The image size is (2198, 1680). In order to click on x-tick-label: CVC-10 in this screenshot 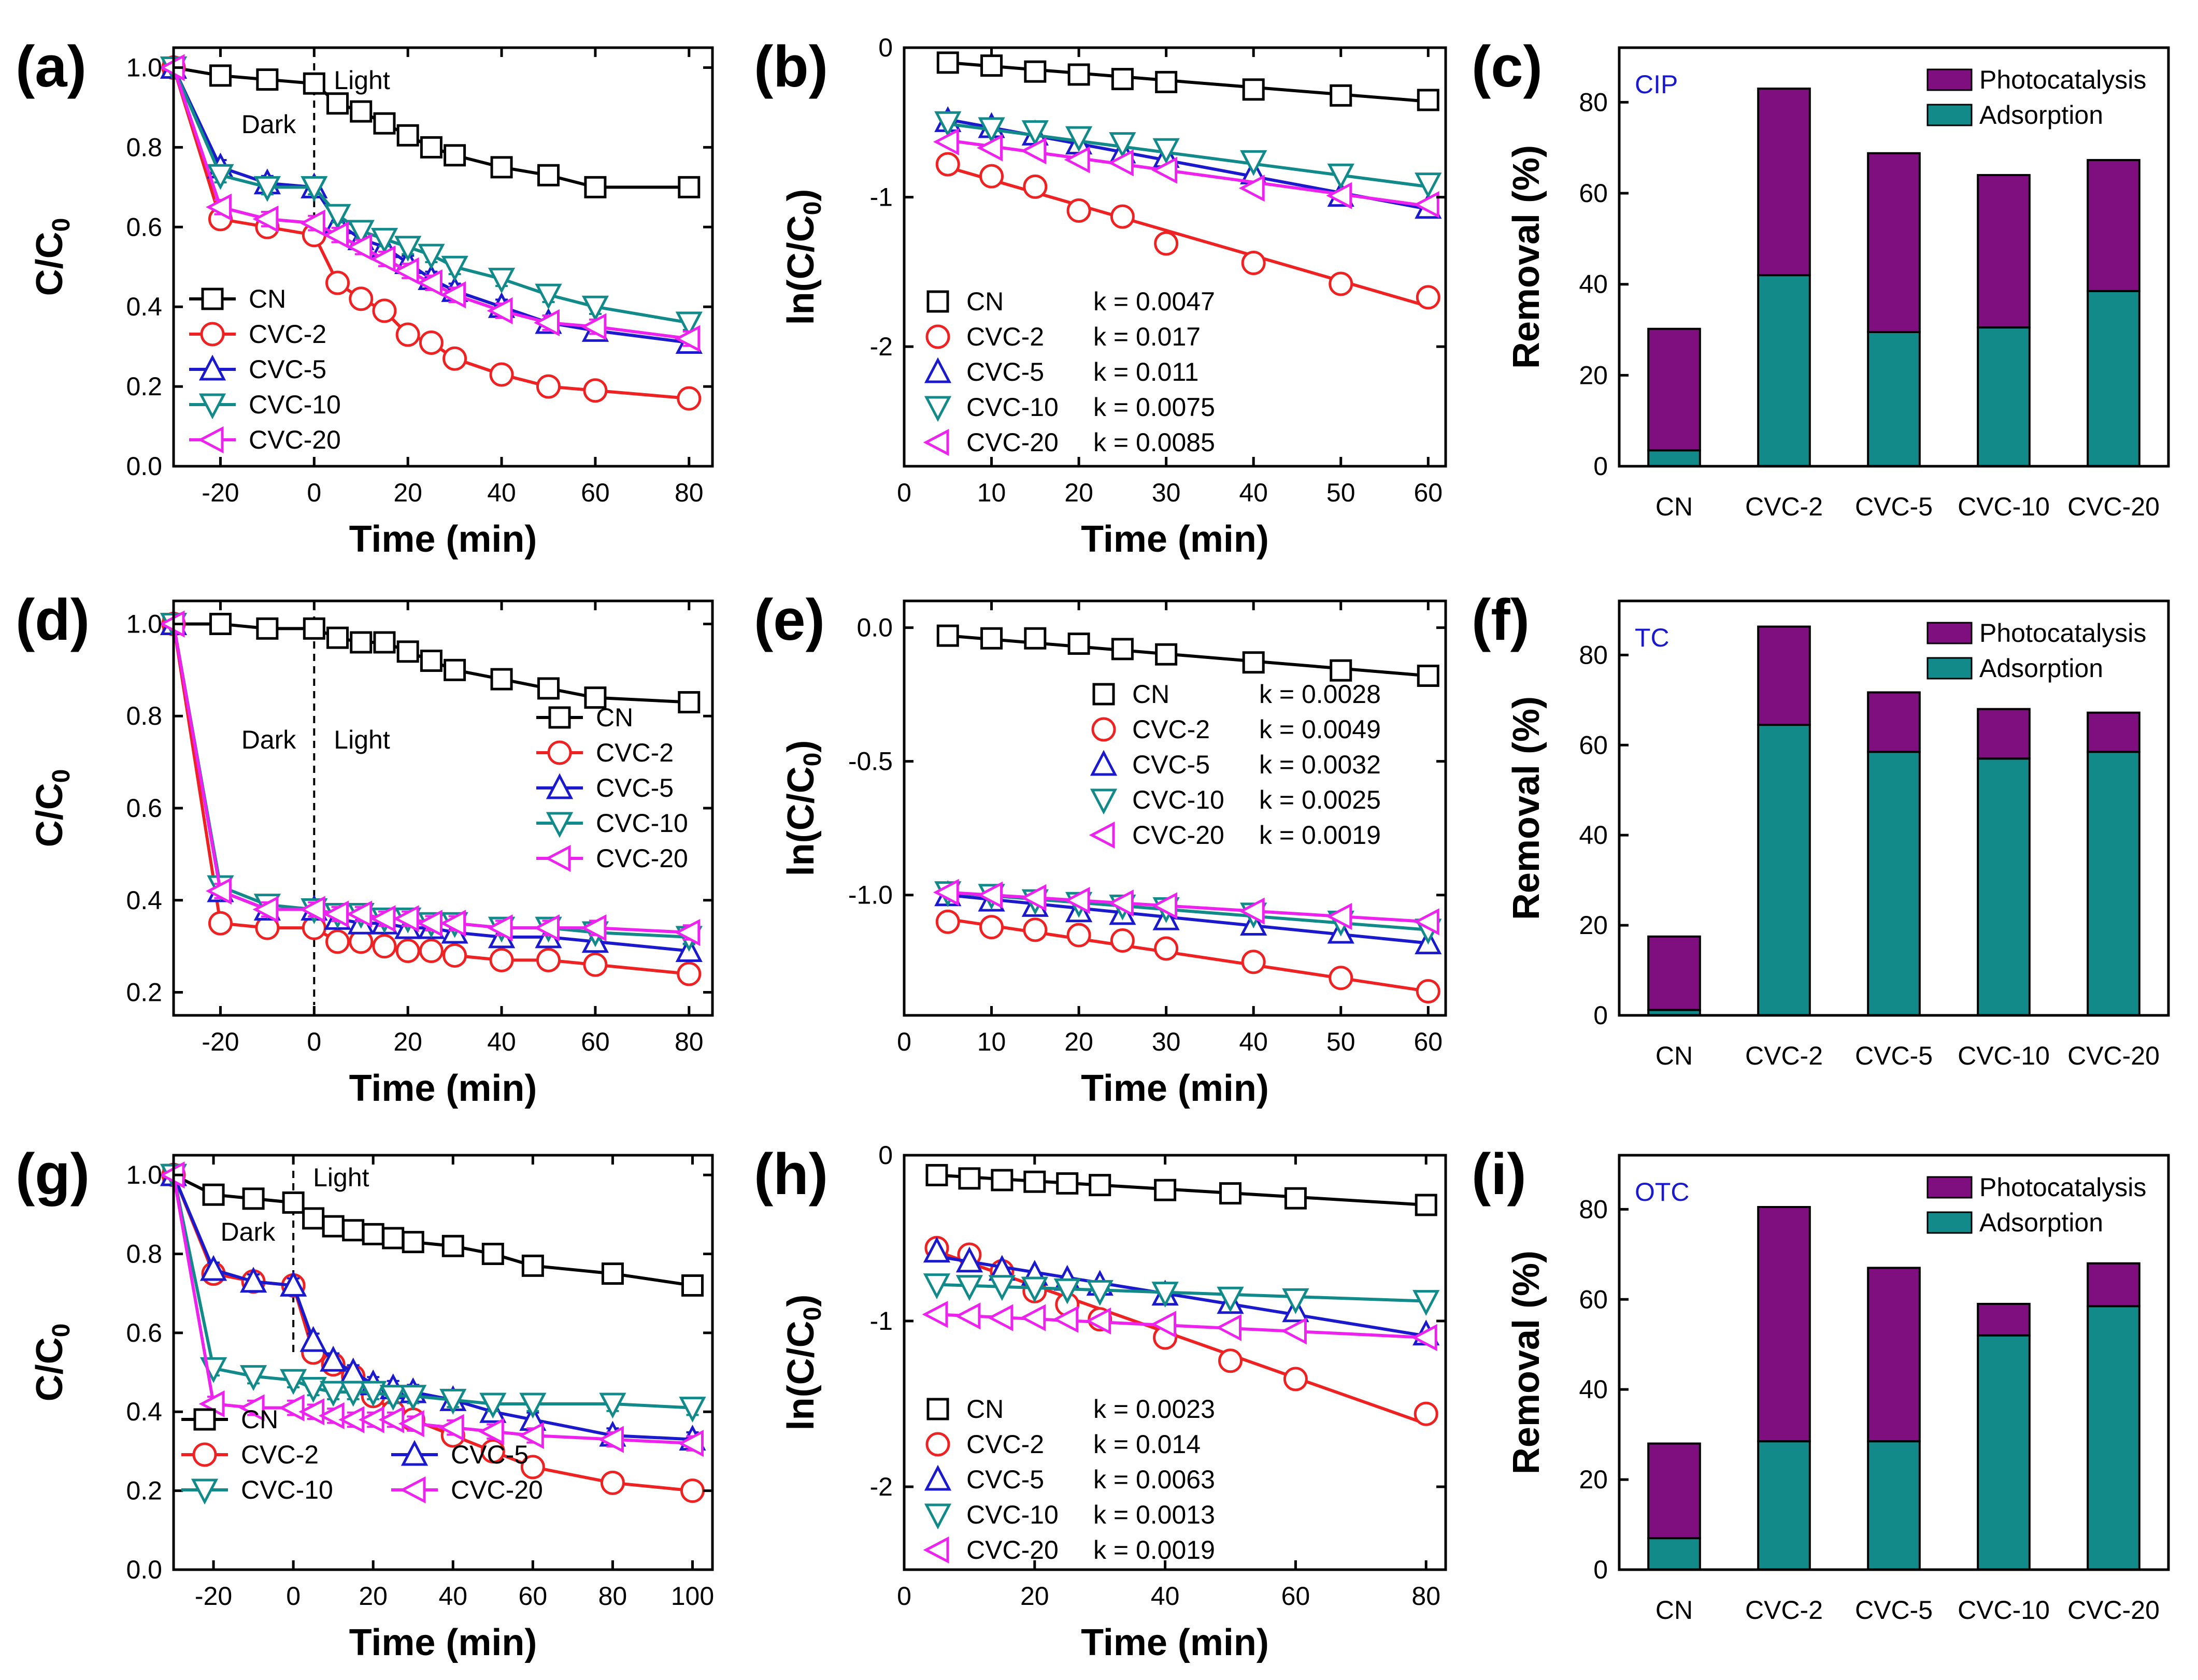, I will do `click(2004, 1055)`.